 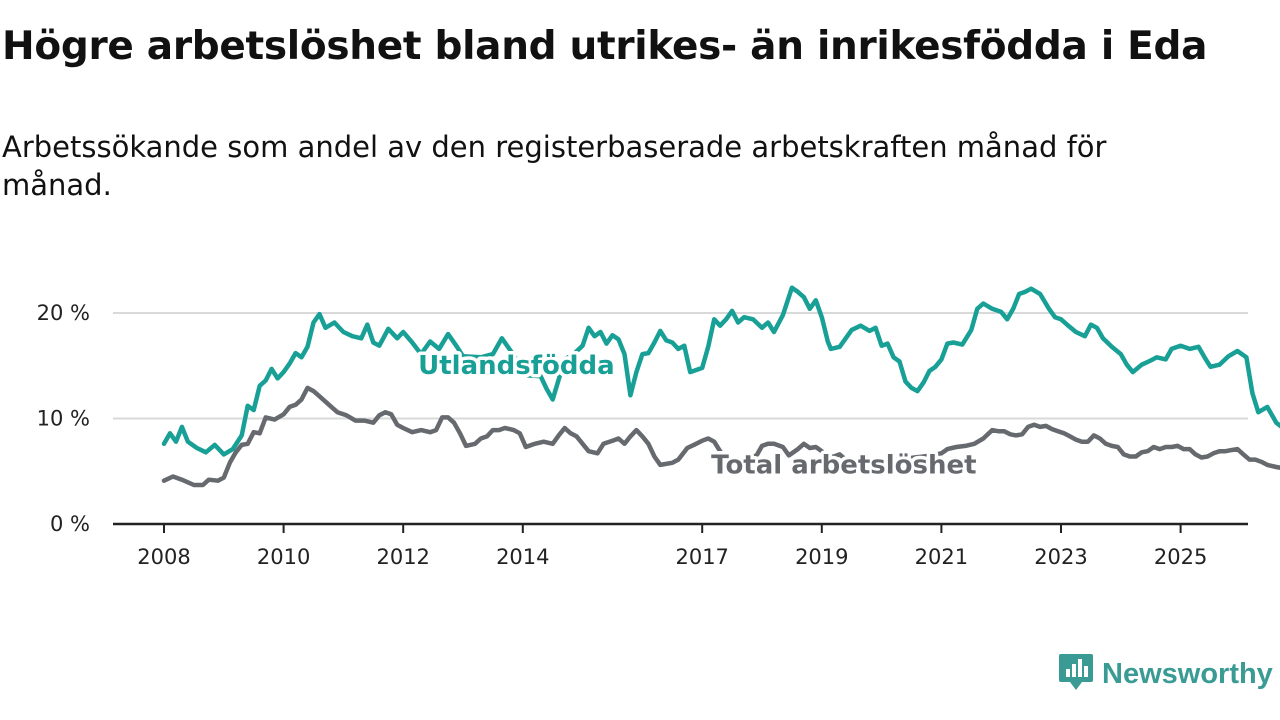 What do you see at coordinates (283, 557) in the screenshot?
I see `x-tick-label: 2010` at bounding box center [283, 557].